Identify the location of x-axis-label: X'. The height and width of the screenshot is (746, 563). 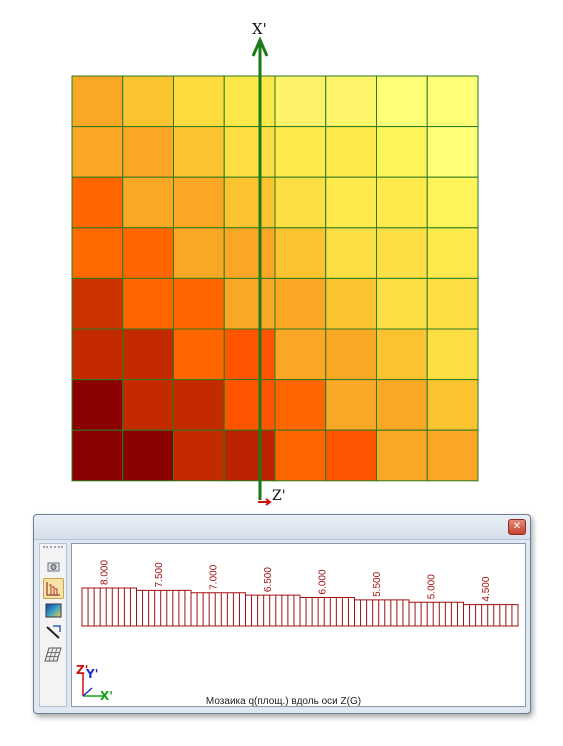
(259, 29).